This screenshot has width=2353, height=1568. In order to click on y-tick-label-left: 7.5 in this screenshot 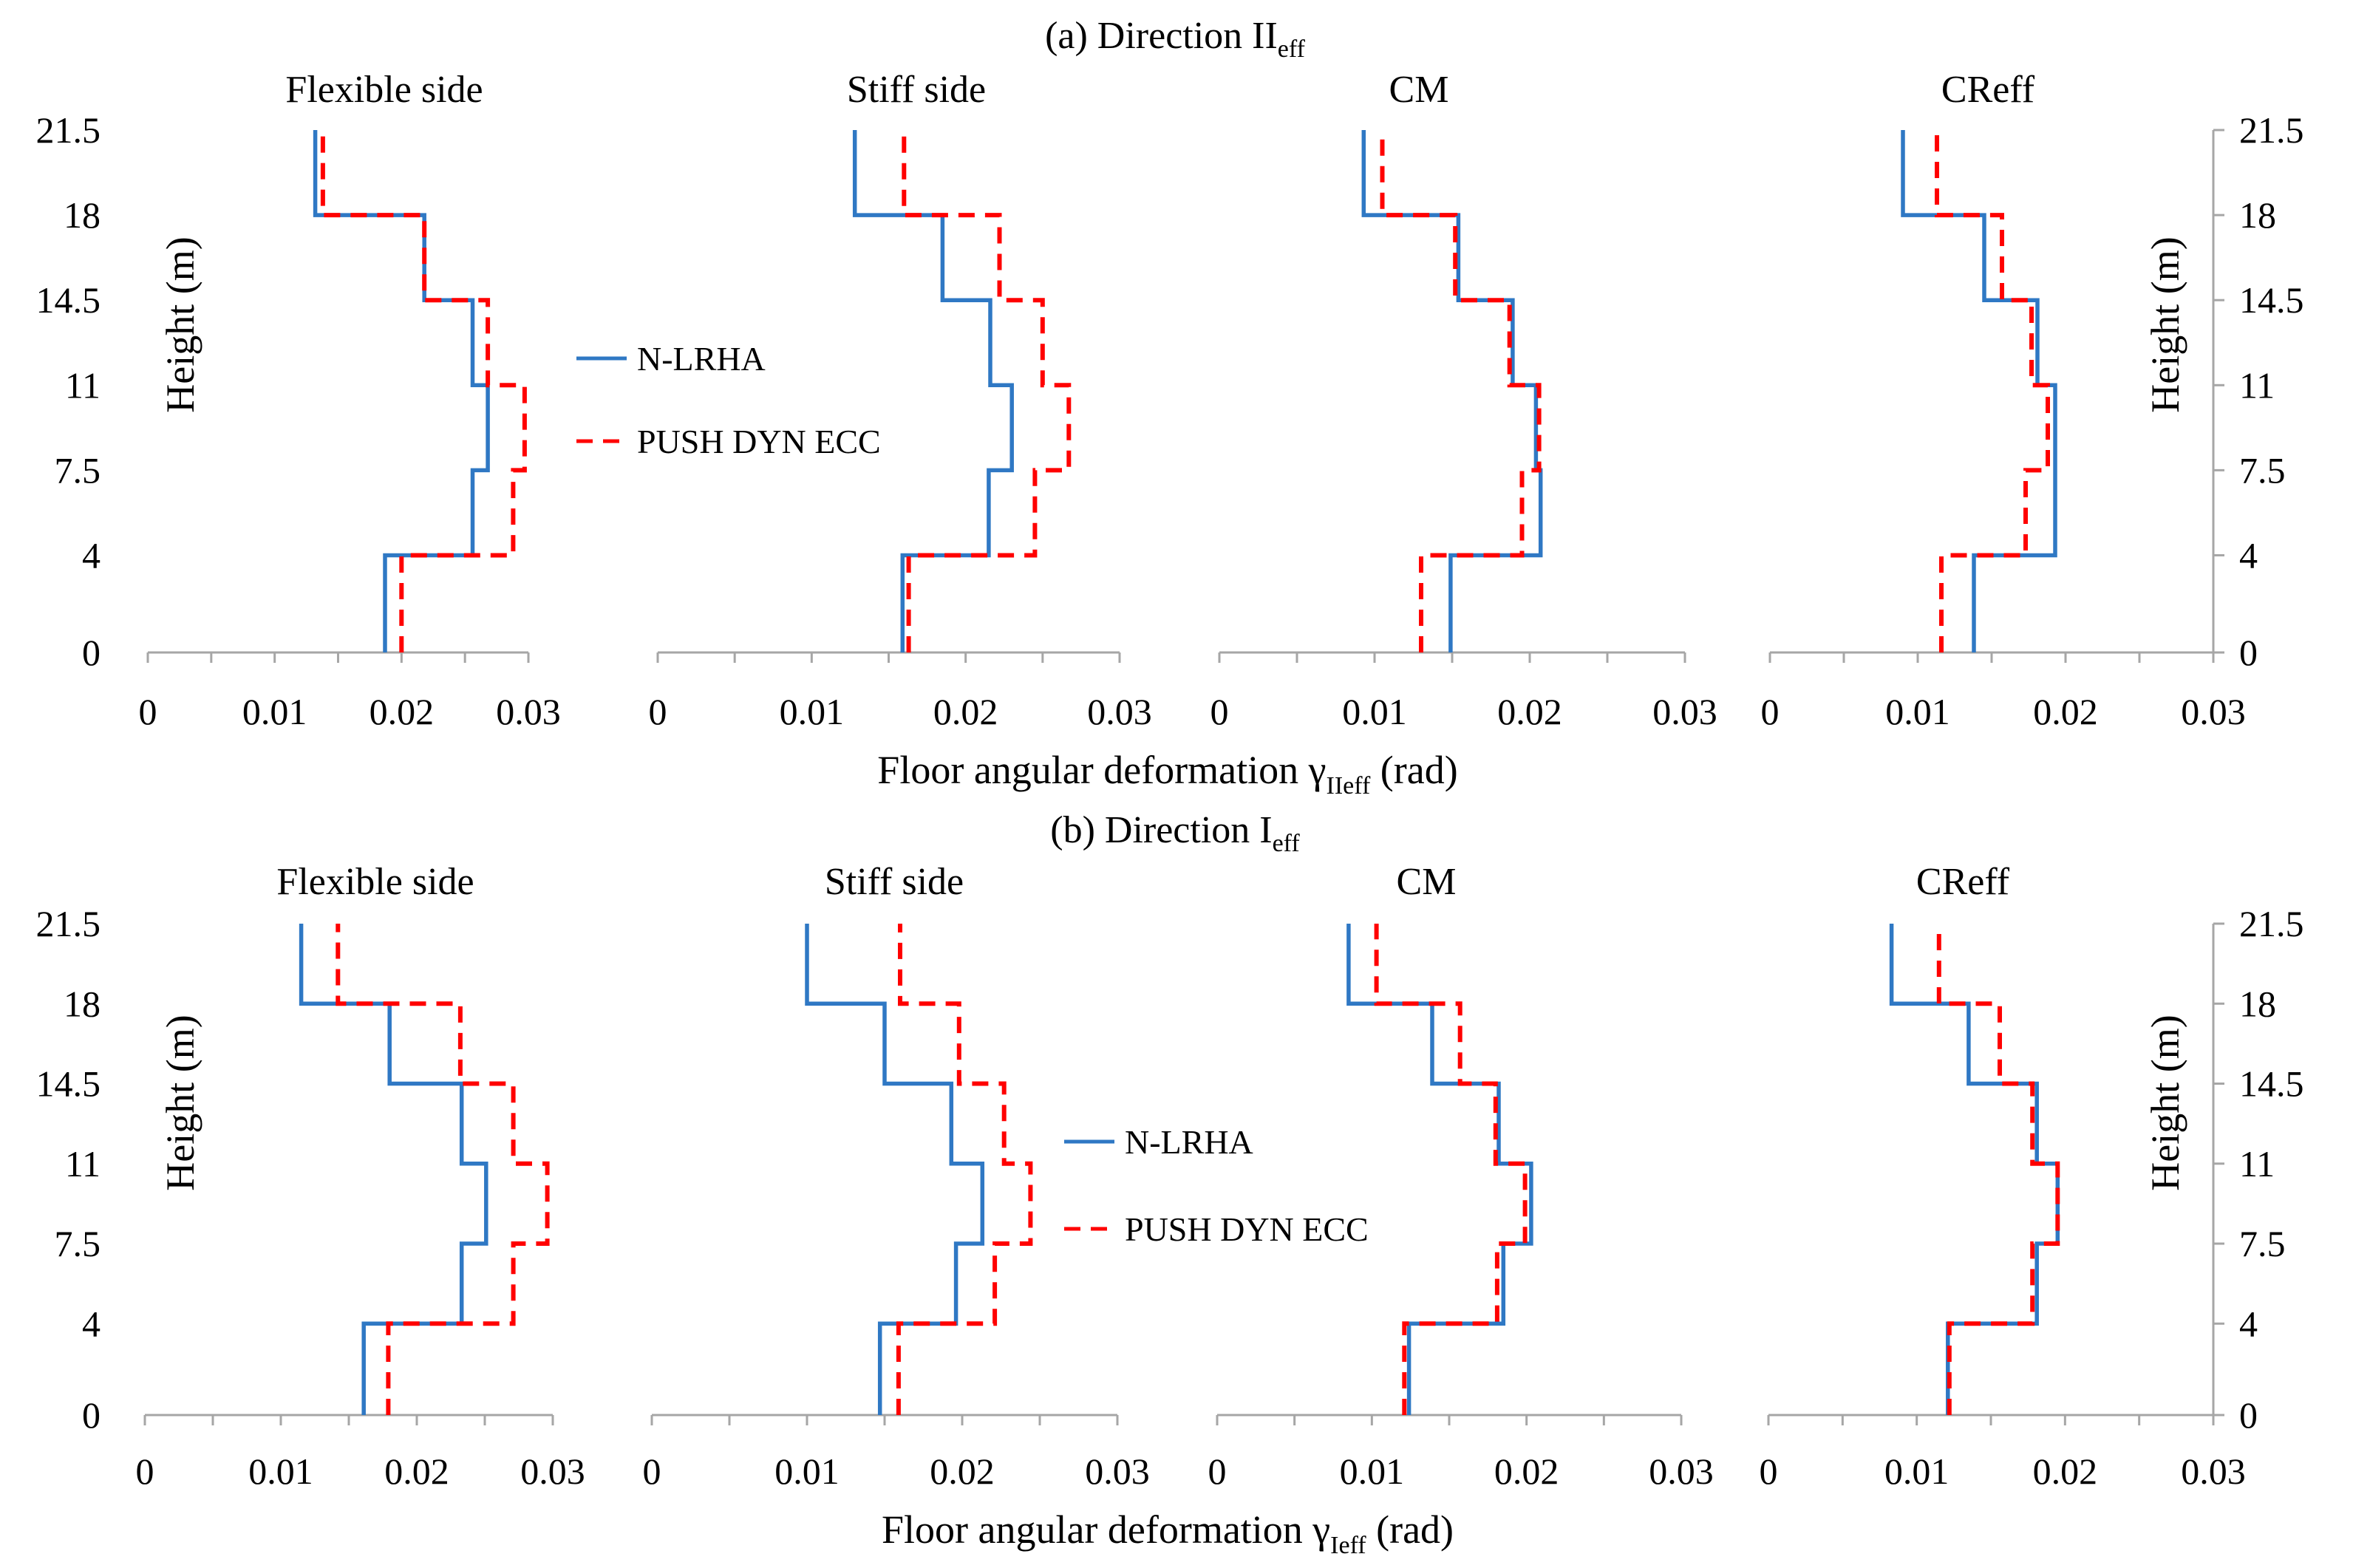, I will do `click(78, 1243)`.